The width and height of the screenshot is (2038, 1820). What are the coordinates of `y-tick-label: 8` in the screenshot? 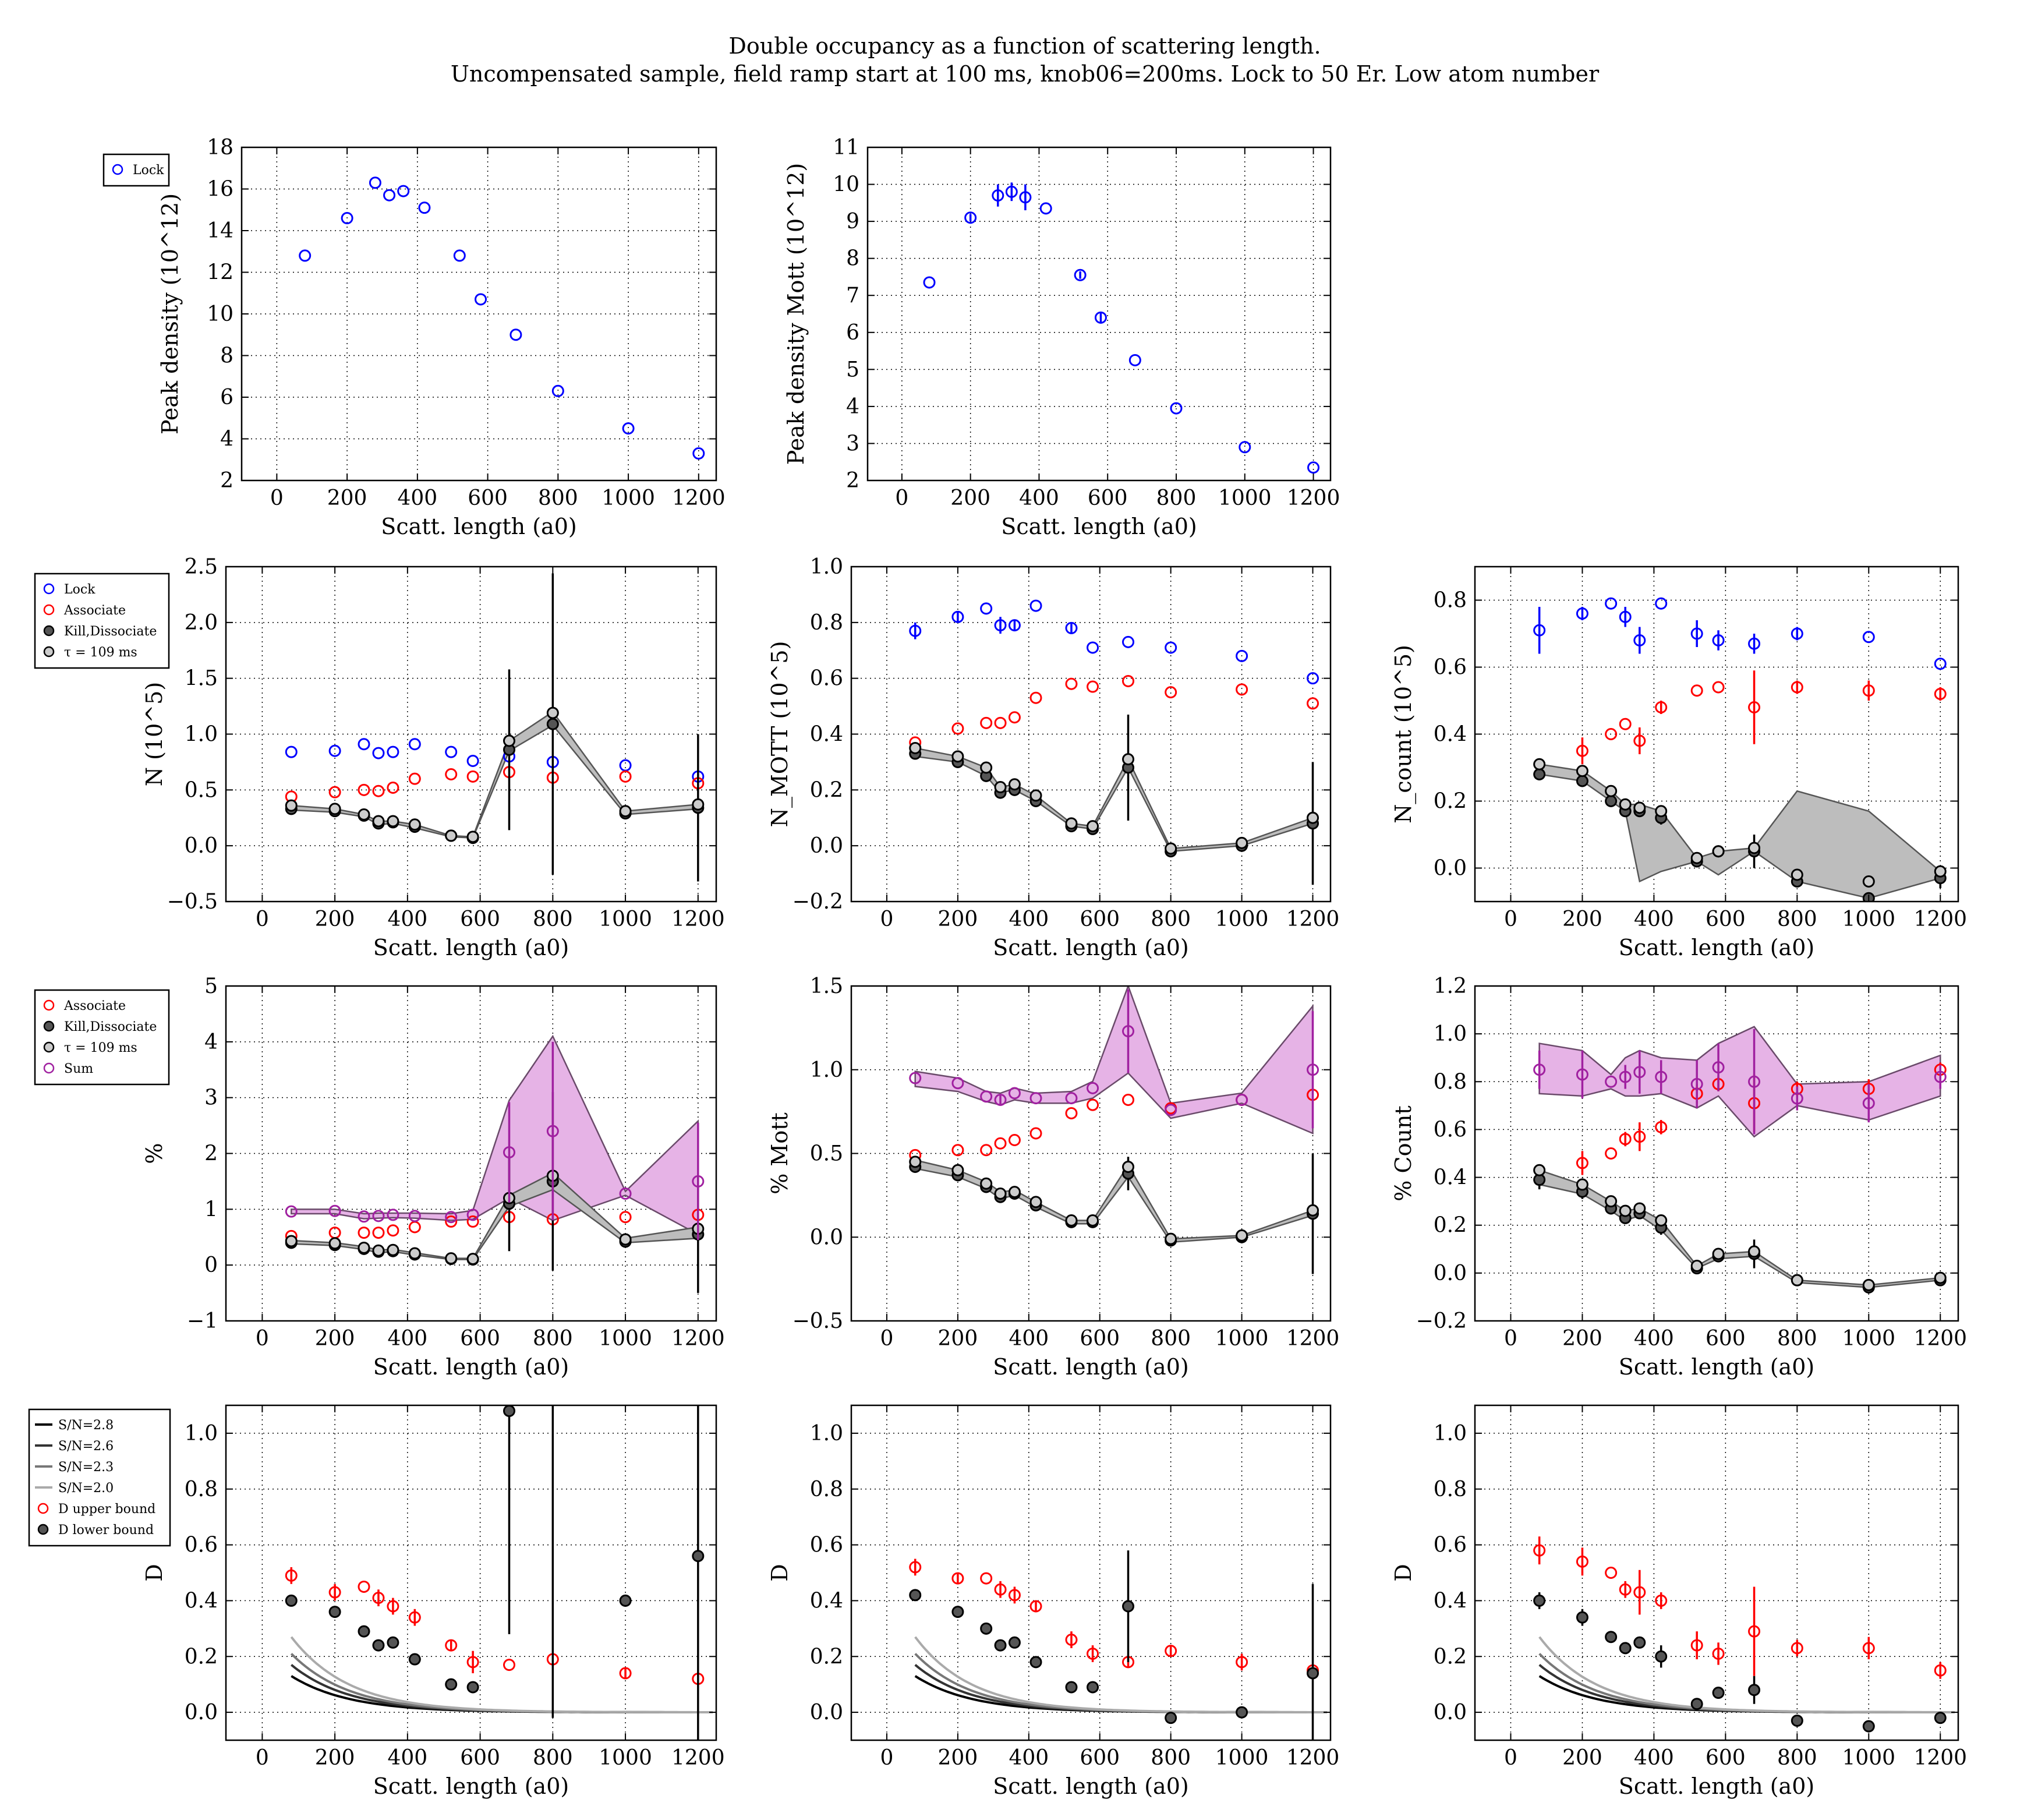 It's located at (226, 356).